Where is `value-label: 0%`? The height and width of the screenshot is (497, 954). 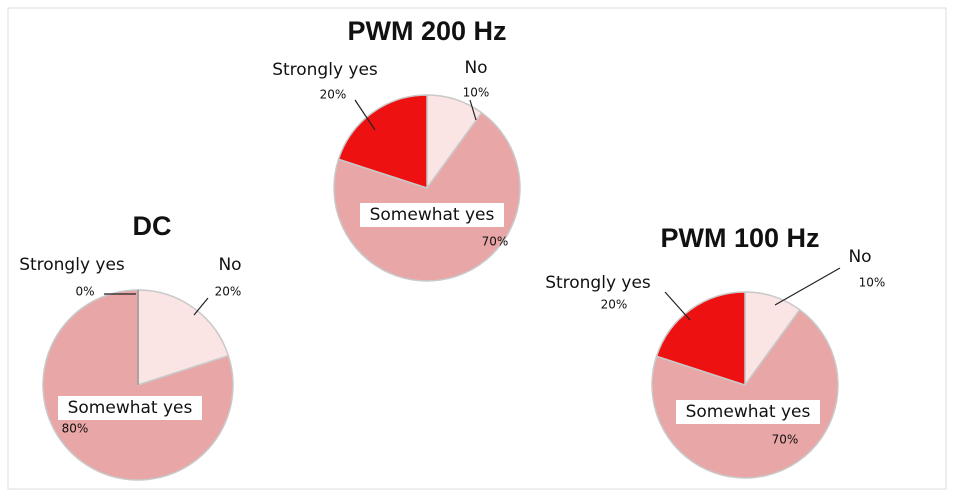
value-label: 0% is located at coordinates (84, 292).